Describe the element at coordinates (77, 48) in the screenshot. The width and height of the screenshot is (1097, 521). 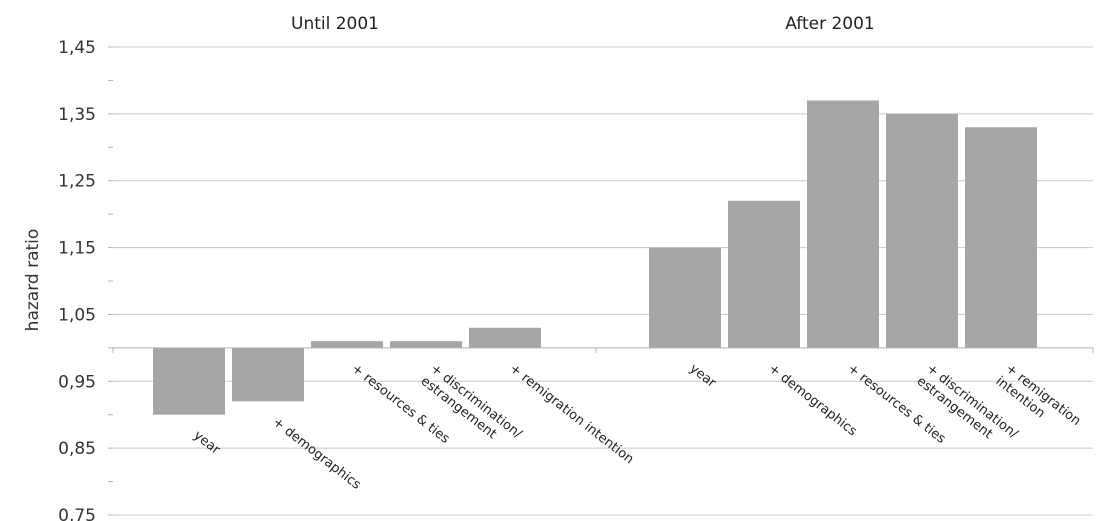
I see `y-tick-label: 1,45` at that location.